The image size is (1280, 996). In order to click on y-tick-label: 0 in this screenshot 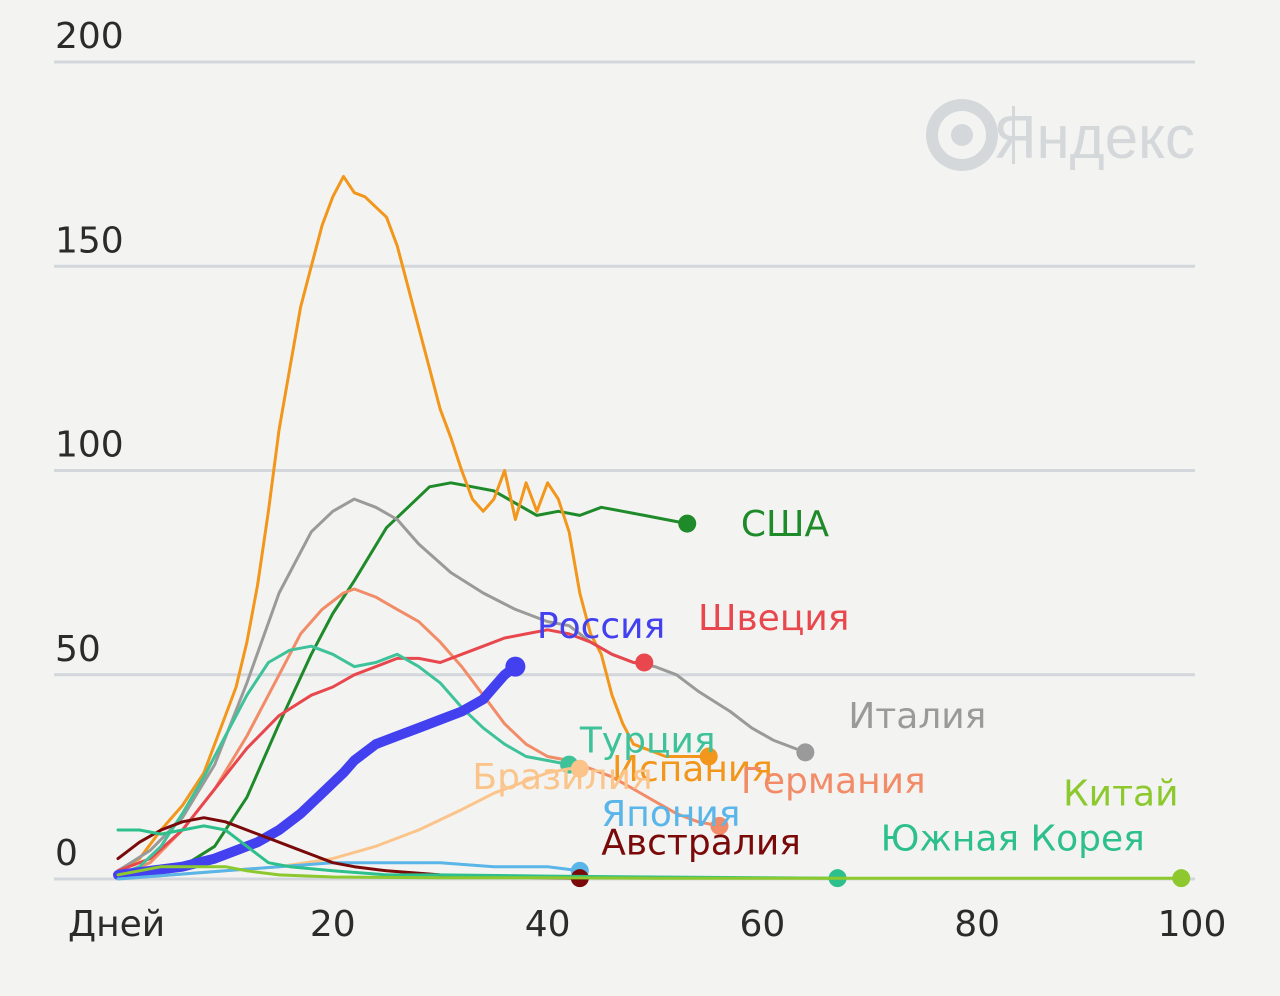, I will do `click(66, 853)`.